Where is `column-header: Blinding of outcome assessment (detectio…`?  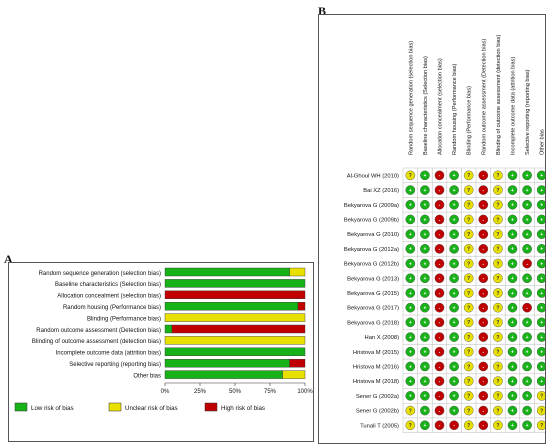
column-header: Blinding of outcome assessment (detectio… is located at coordinates (499, 95).